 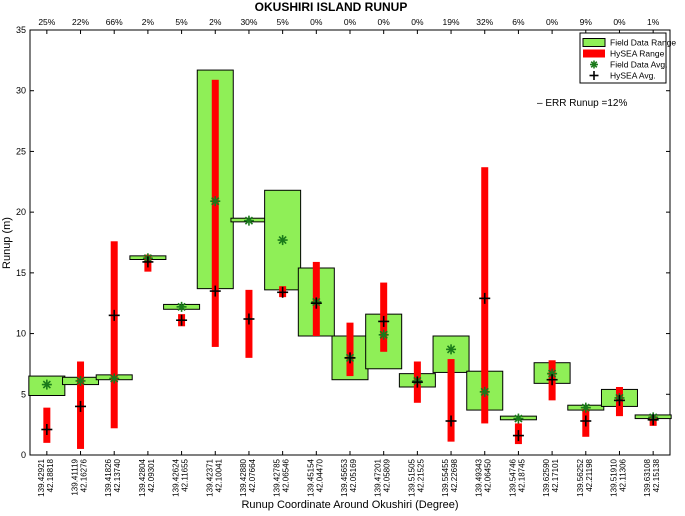 What do you see at coordinates (23, 455) in the screenshot?
I see `y-tick-label: 0` at bounding box center [23, 455].